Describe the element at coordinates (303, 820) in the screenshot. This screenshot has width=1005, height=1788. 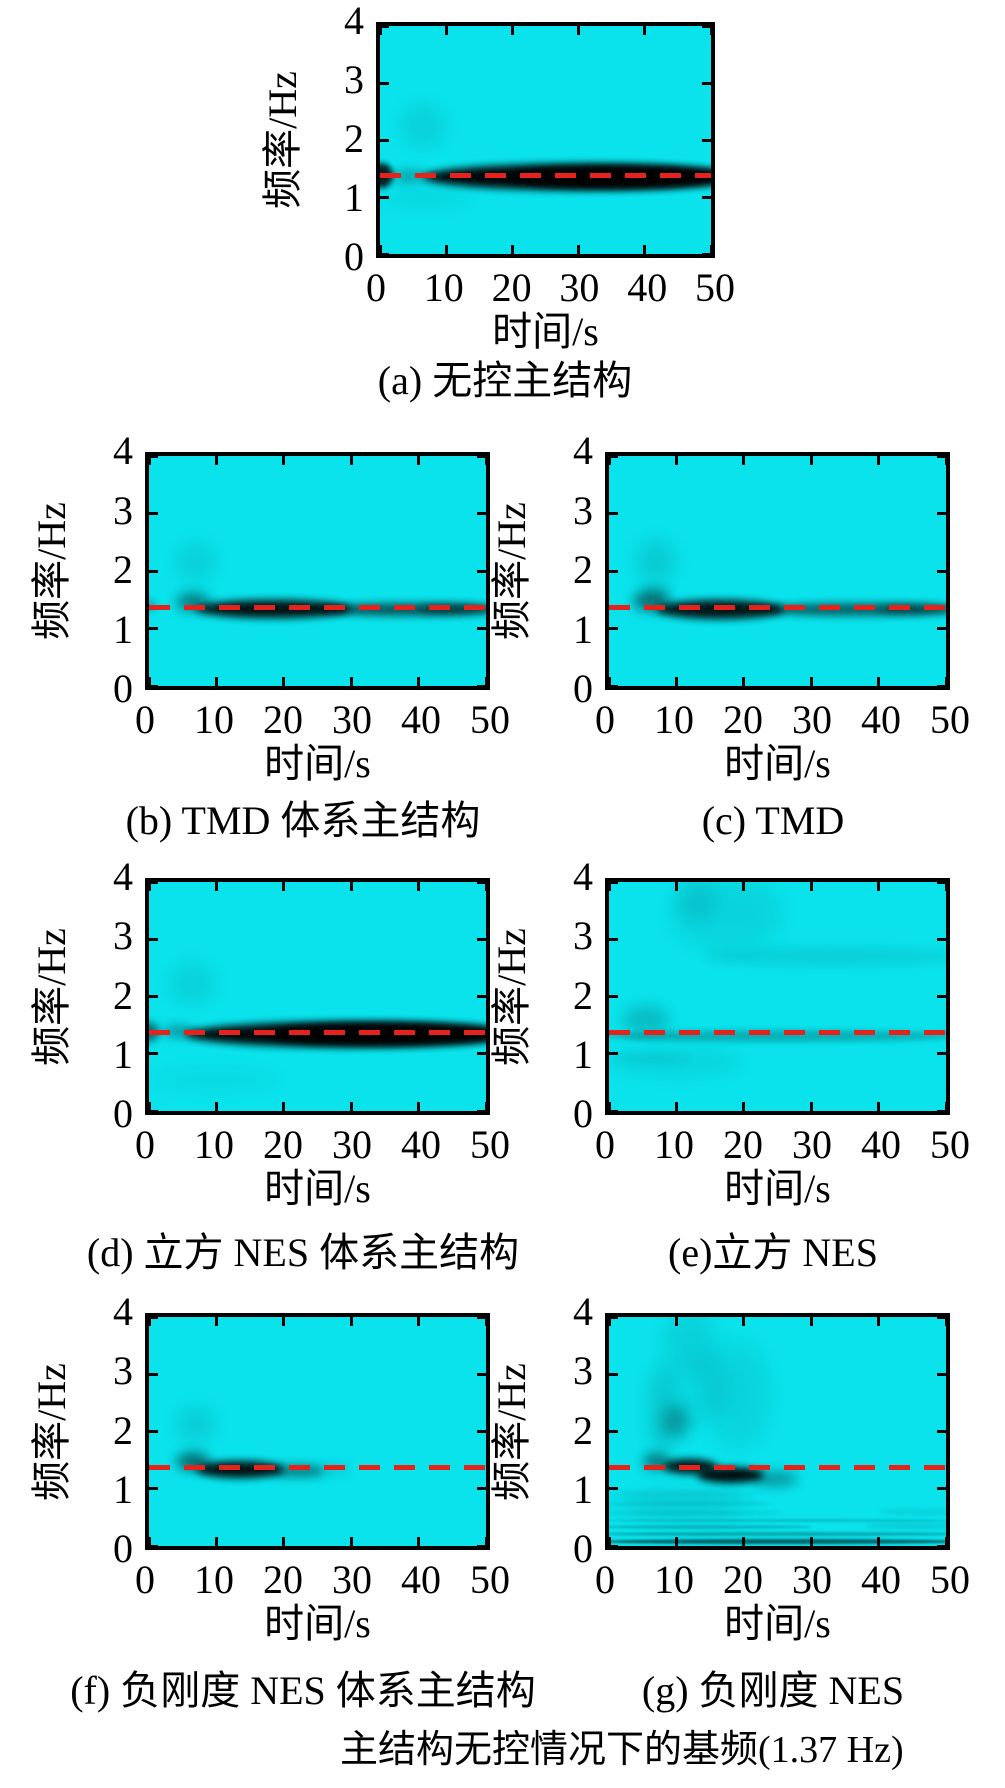
I see `caption-b: (b) TMD 体系主结构` at that location.